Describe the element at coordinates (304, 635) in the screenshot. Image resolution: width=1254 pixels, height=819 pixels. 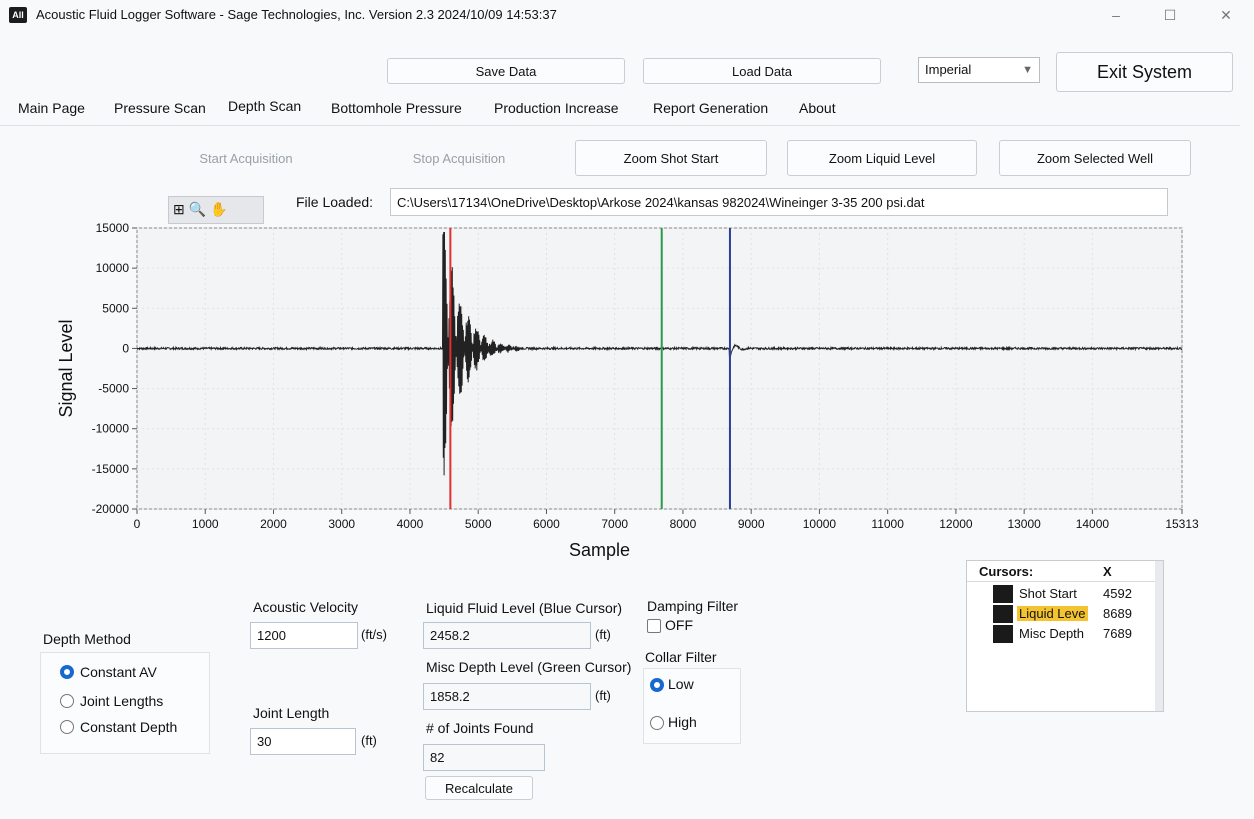
I see `acoustic-velocity-input: 1200` at that location.